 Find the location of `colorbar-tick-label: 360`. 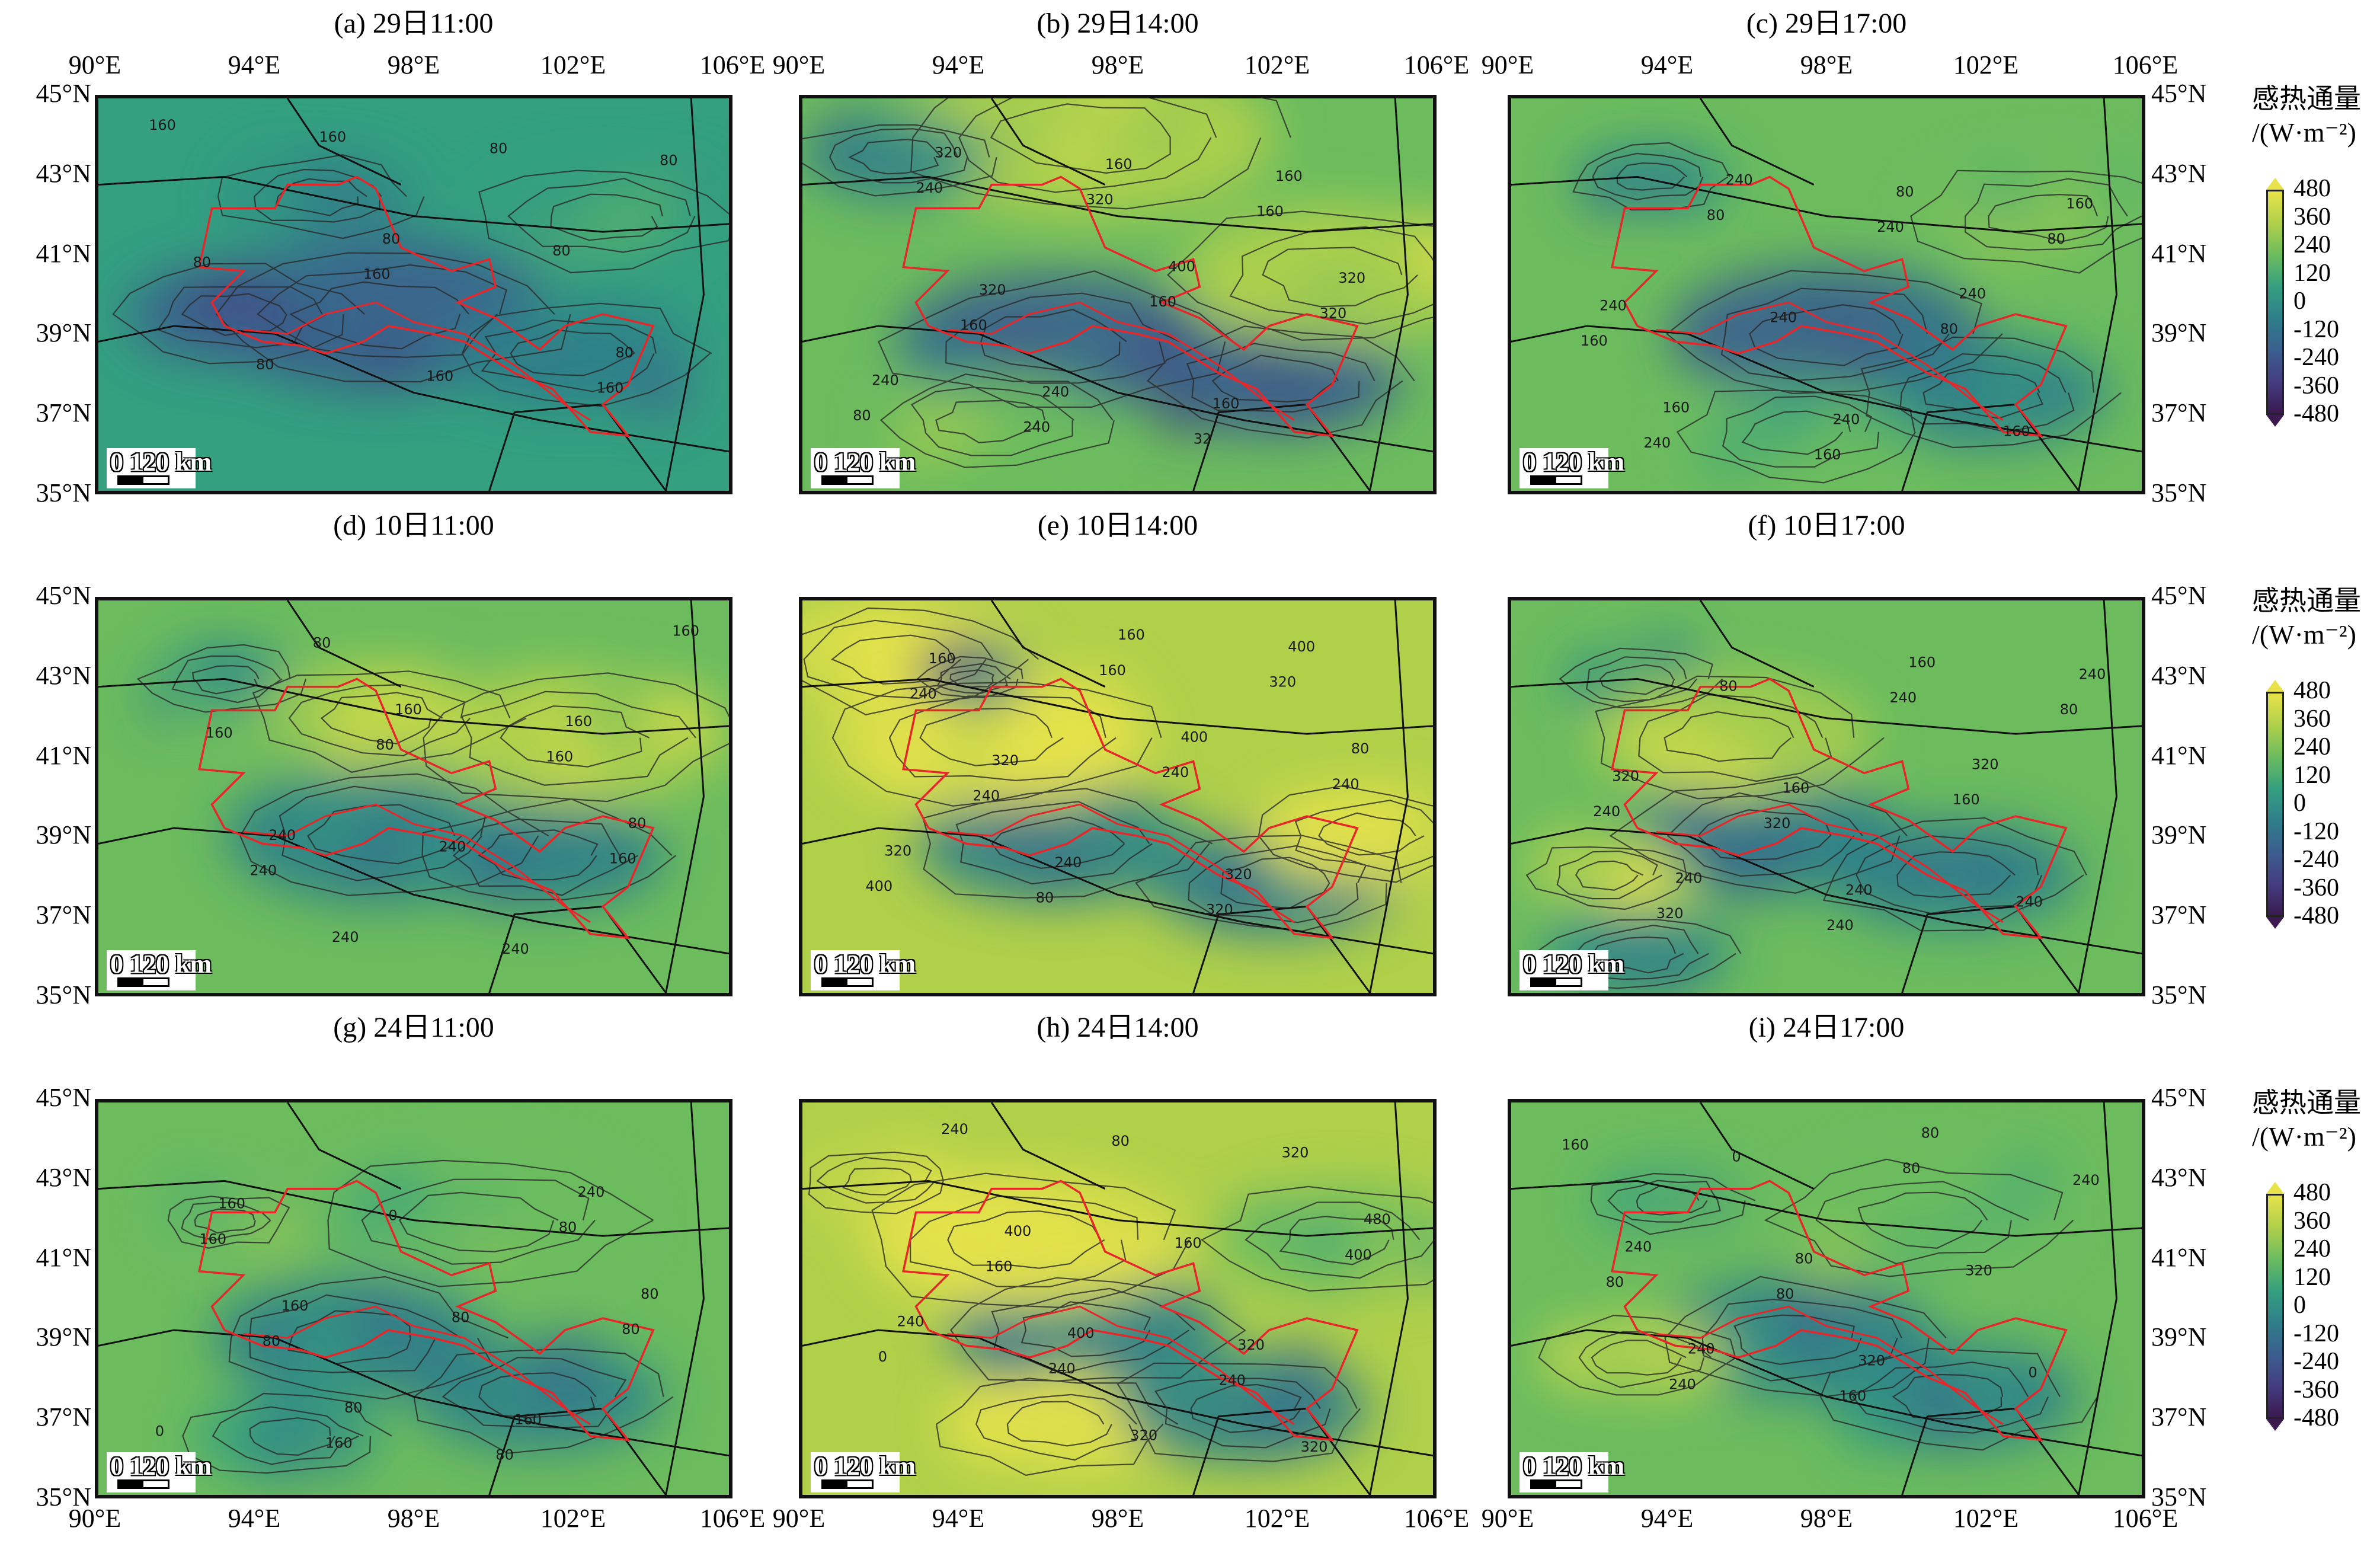

colorbar-tick-label: 360 is located at coordinates (2312, 1221).